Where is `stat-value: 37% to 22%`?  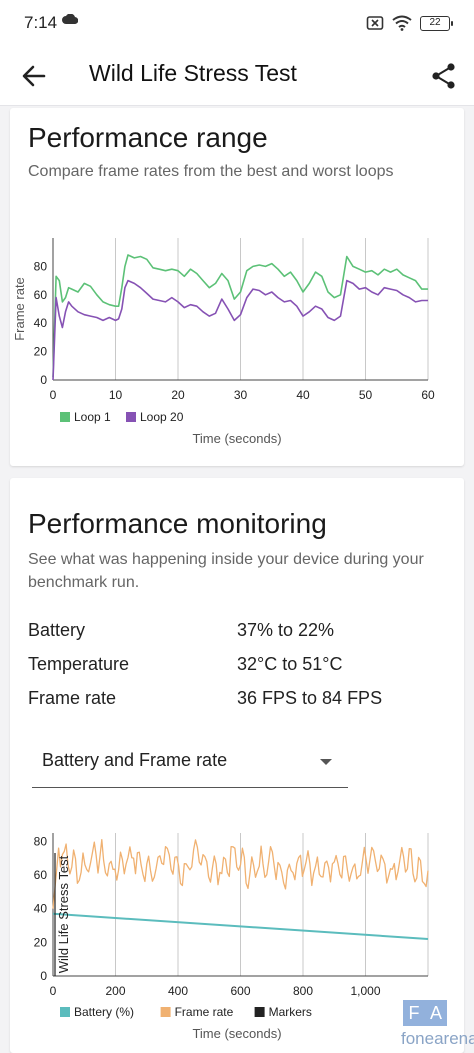
stat-value: 37% to 22% is located at coordinates (286, 630).